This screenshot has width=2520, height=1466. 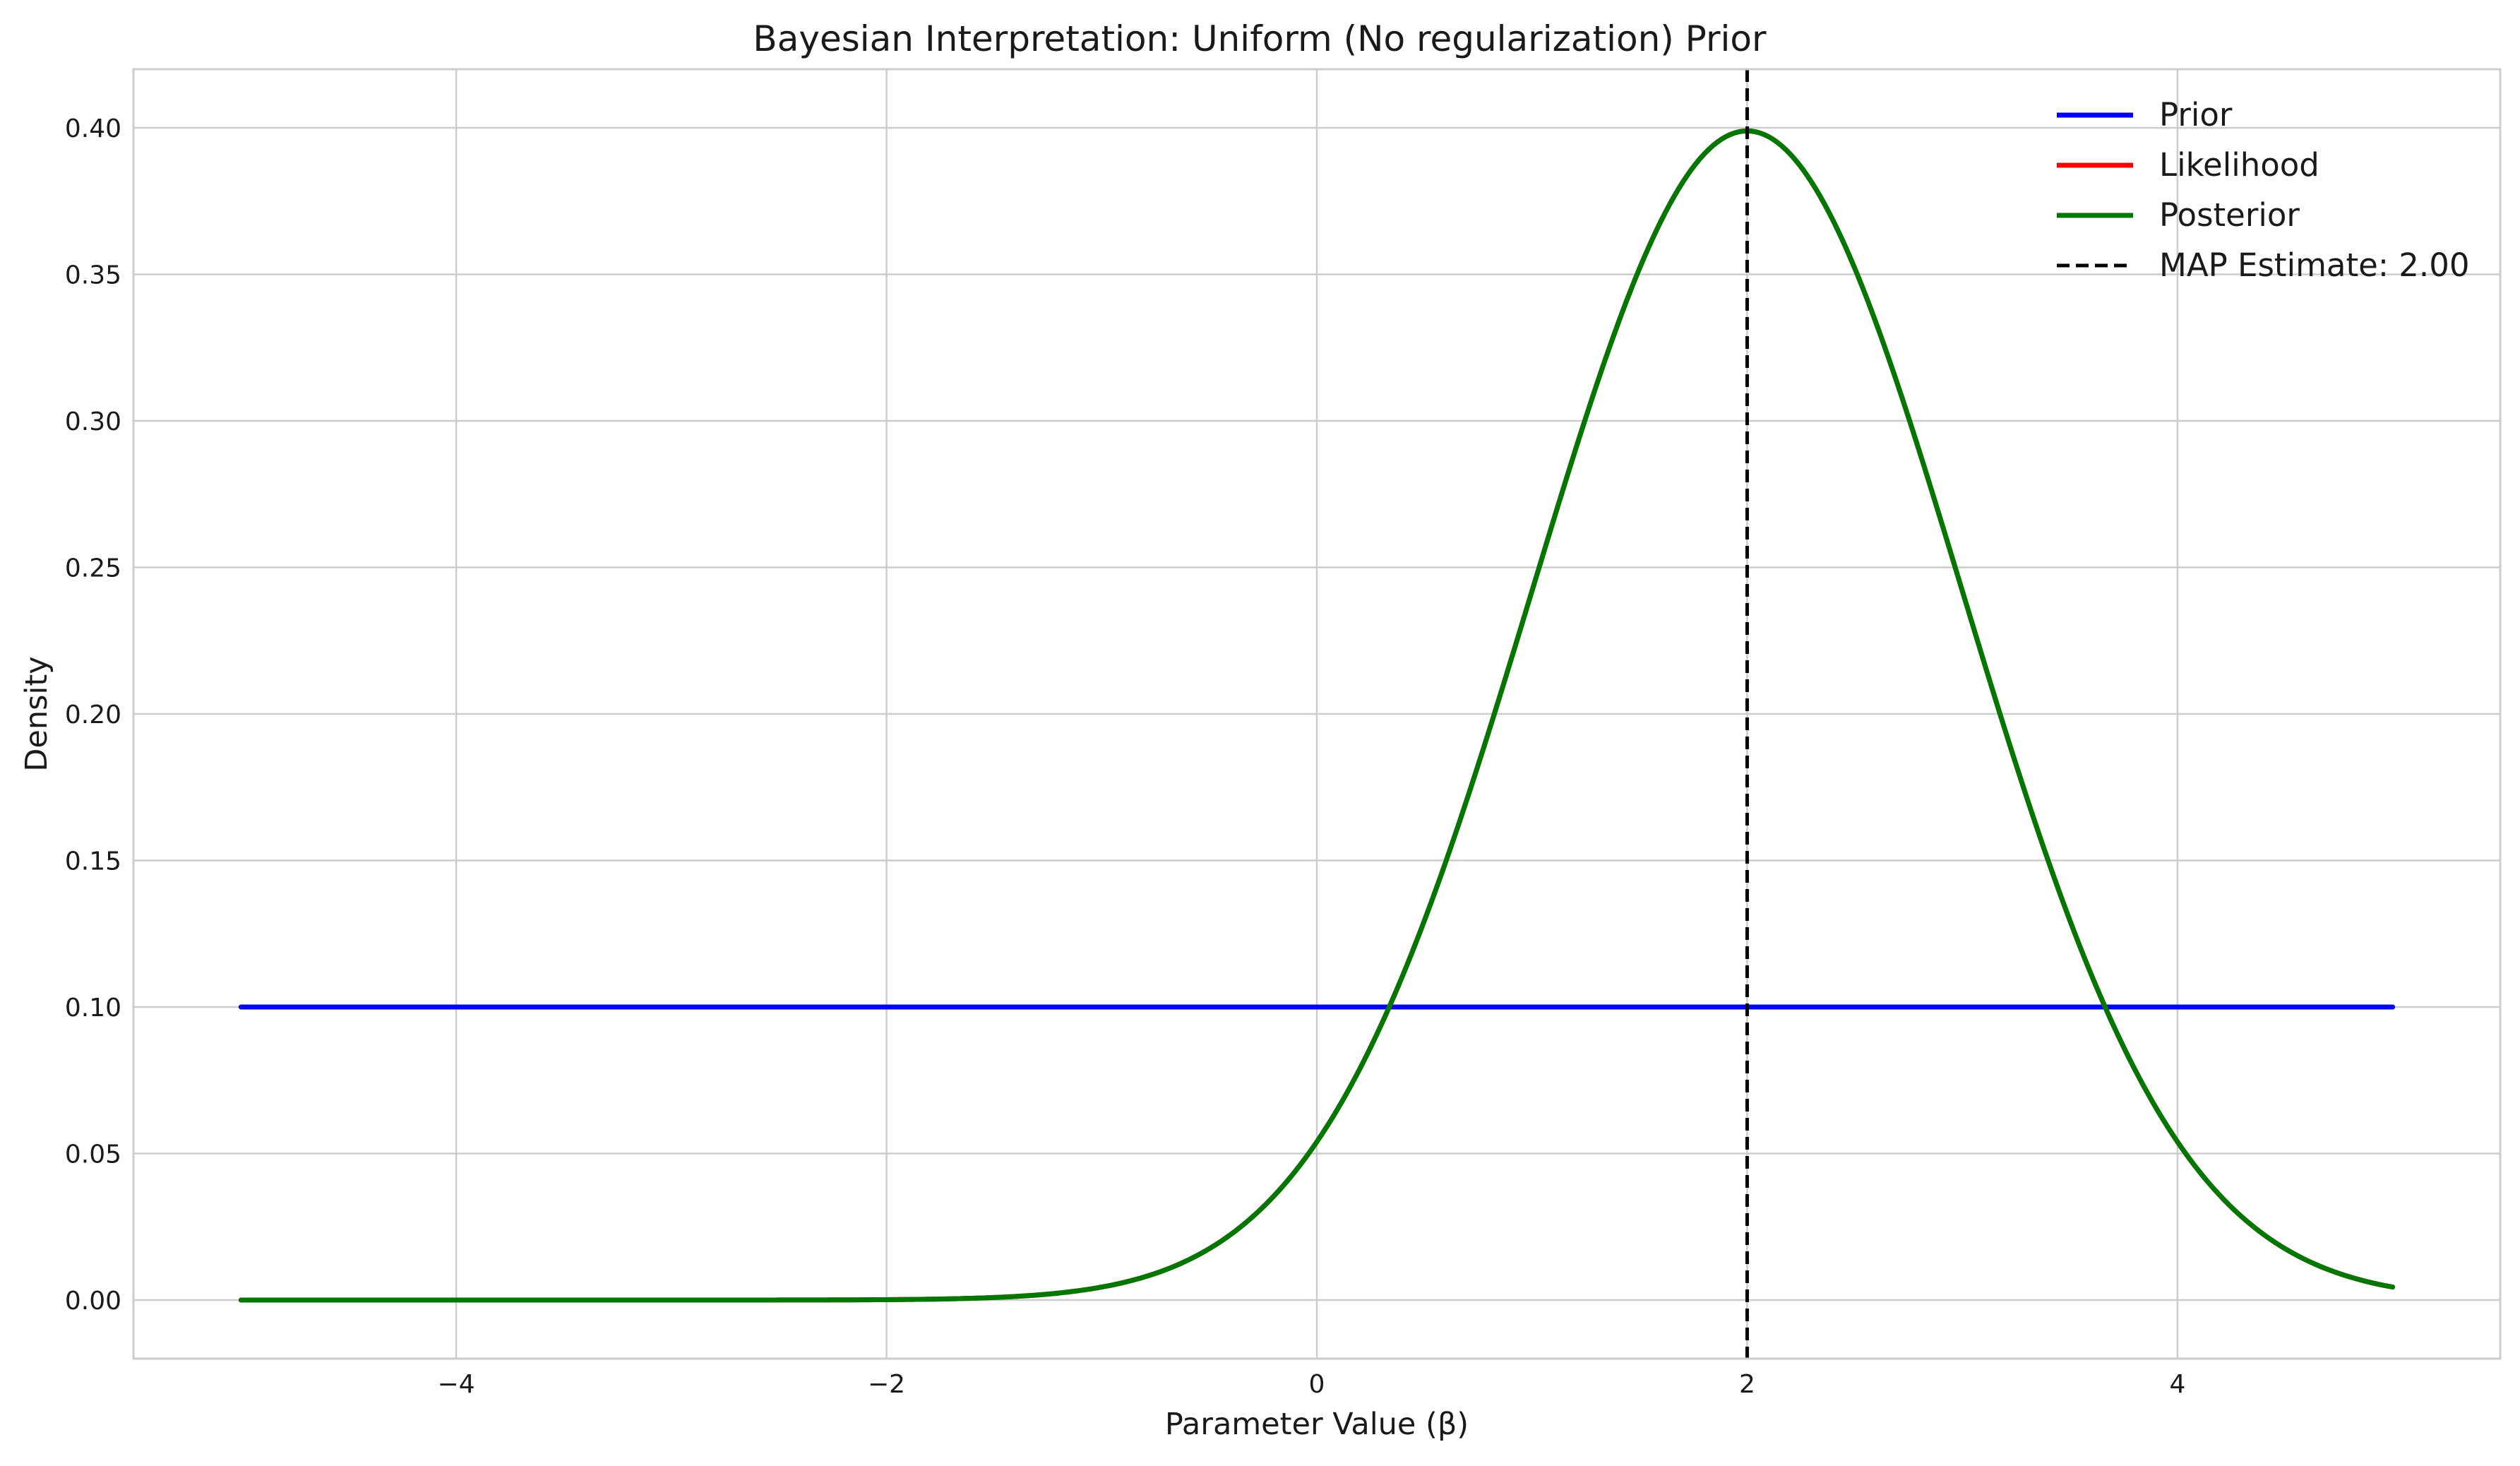 I want to click on y-tick-label: 0.20, so click(x=93, y=715).